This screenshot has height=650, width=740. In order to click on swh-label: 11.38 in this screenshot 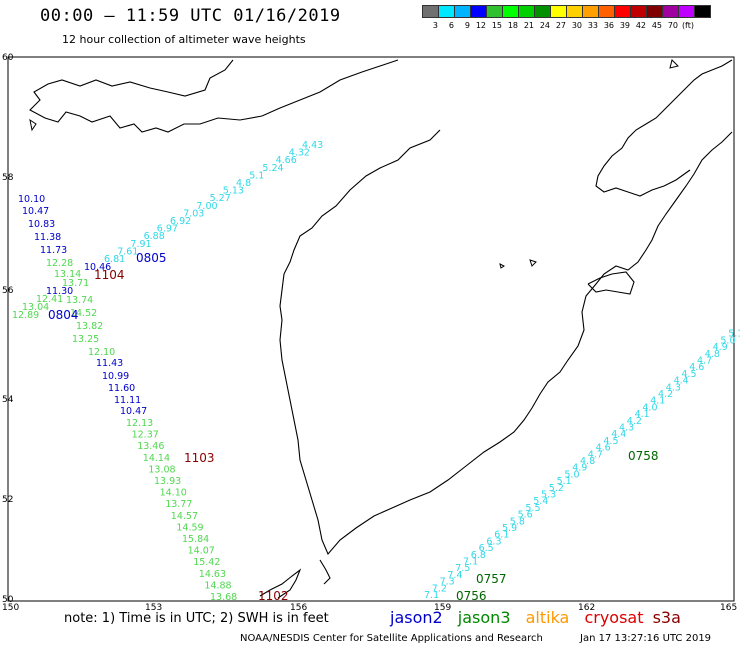, I will do `click(47, 237)`.